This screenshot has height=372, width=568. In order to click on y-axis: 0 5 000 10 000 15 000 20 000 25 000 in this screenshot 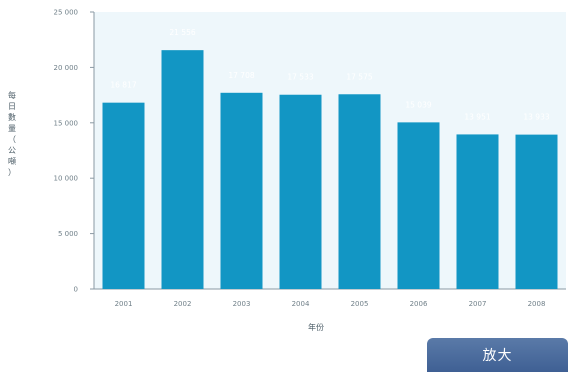, I will do `click(74, 151)`.